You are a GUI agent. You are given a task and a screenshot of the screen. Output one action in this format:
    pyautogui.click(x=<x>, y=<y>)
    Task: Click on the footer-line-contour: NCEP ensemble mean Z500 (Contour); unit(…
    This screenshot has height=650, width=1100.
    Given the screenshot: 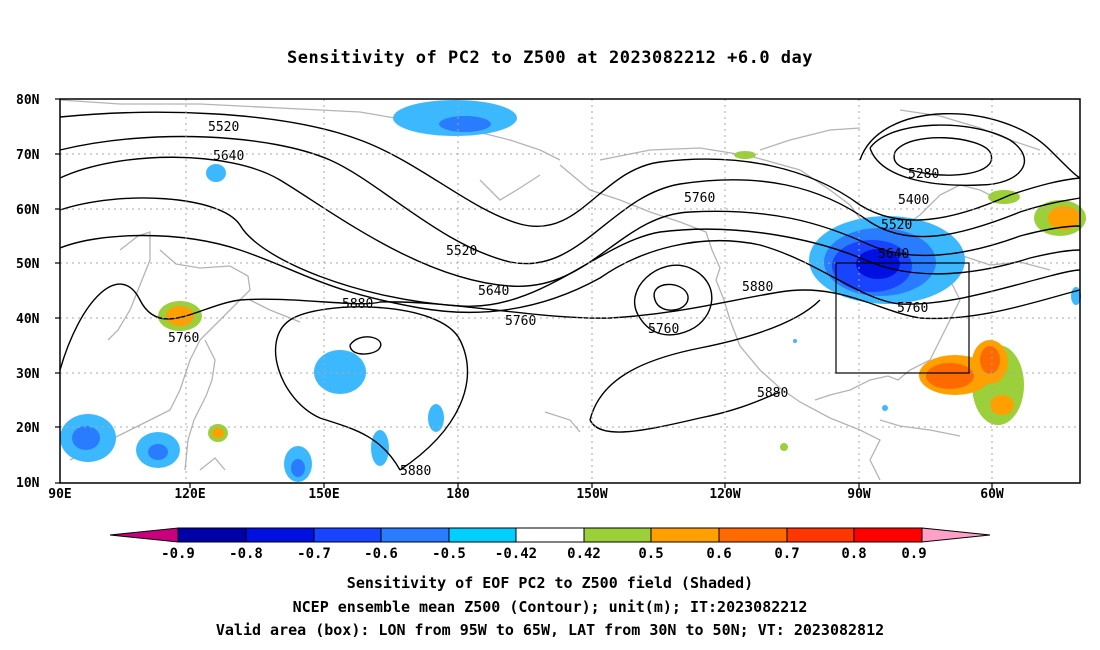 What is the action you would take?
    pyautogui.click(x=550, y=607)
    